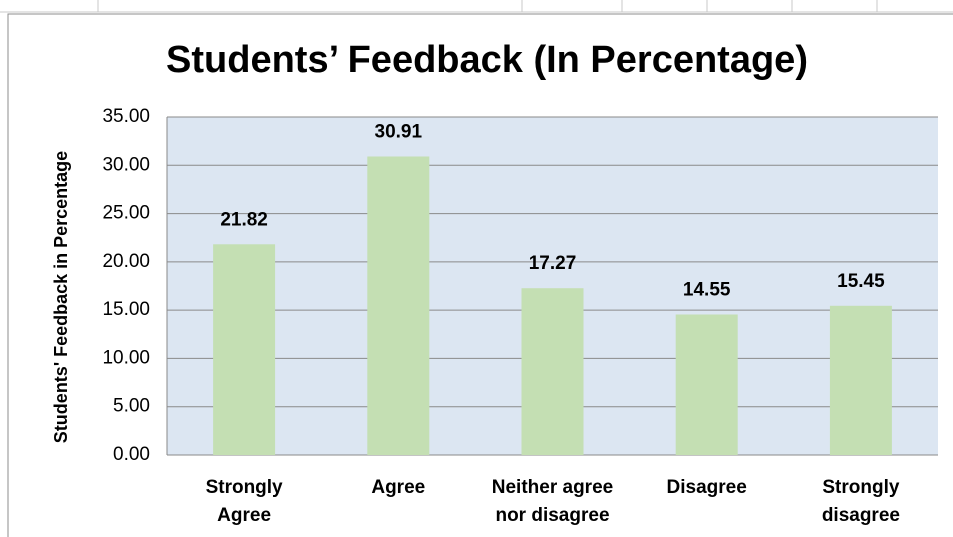 This screenshot has height=537, width=953. I want to click on data-label: 30.91, so click(399, 132).